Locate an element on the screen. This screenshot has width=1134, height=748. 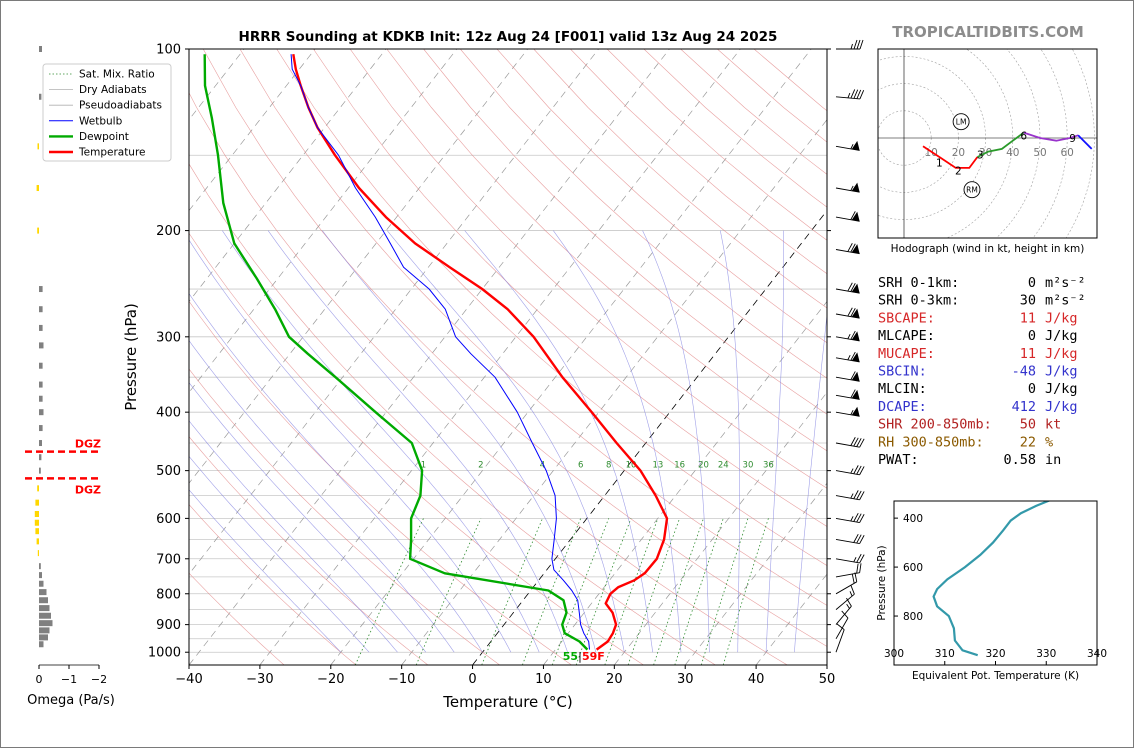
legend-entry: Temperature is located at coordinates (112, 153).